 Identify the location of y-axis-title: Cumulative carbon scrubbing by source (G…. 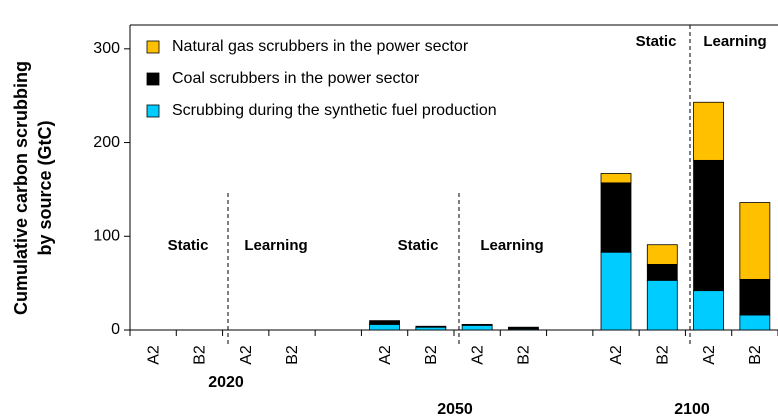
(33, 188).